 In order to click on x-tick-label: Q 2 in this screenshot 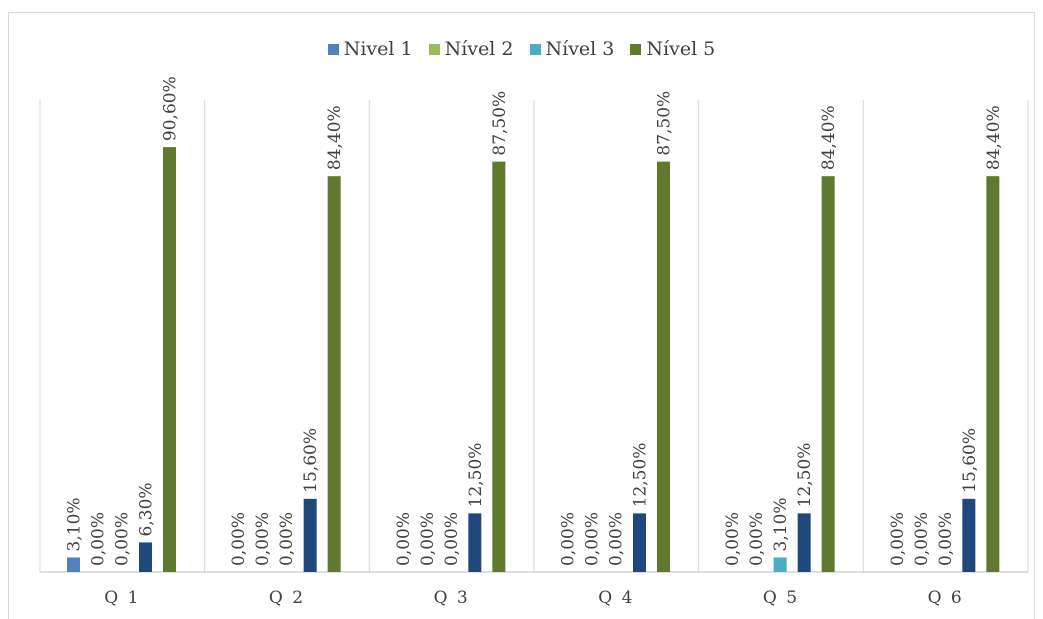, I will do `click(287, 598)`.